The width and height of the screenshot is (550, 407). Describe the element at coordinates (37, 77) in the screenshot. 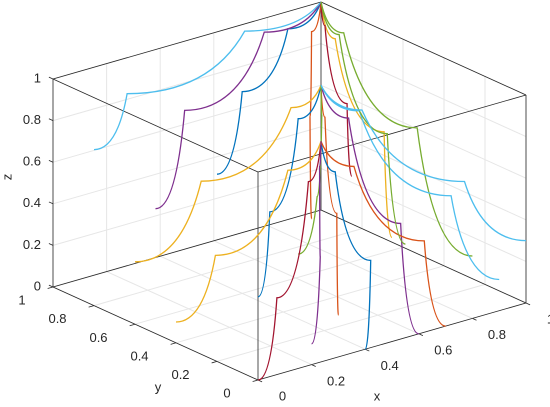

I see `z-tick-label: 1` at that location.